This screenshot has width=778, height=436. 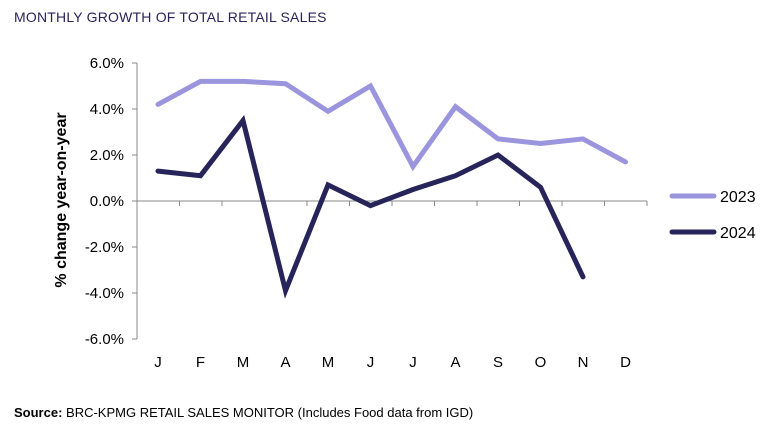 I want to click on y-tick-label: 2.0%, so click(x=107, y=155).